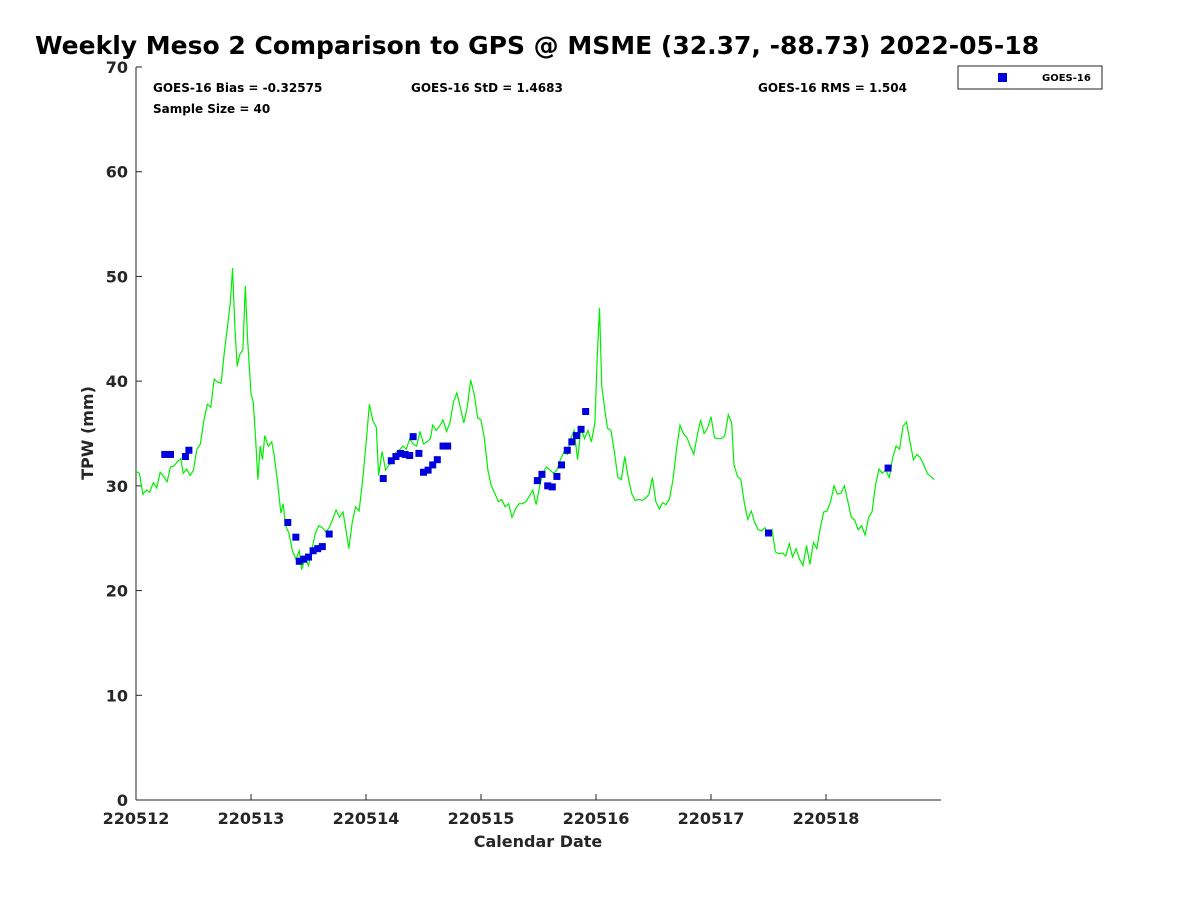 Image resolution: width=1200 pixels, height=900 pixels. What do you see at coordinates (117, 591) in the screenshot?
I see `y-tick-label: 20` at bounding box center [117, 591].